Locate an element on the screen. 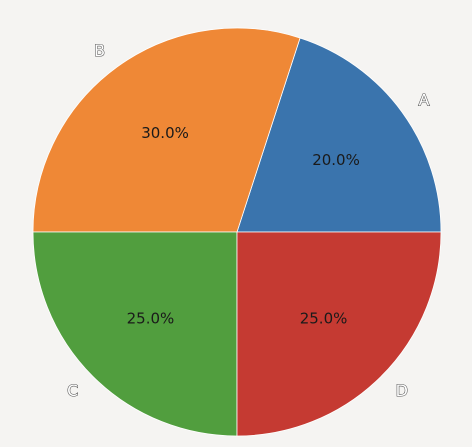 The width and height of the screenshot is (472, 447). slice-percent-b: 30.0% is located at coordinates (165, 133).